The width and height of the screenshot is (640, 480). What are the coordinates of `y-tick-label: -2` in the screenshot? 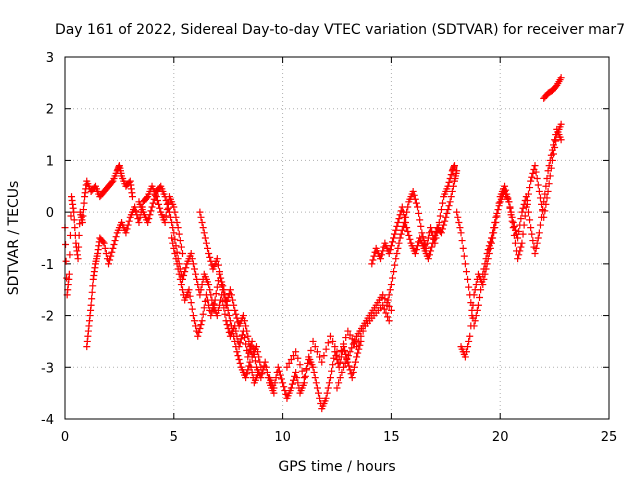 It's located at (47, 317).